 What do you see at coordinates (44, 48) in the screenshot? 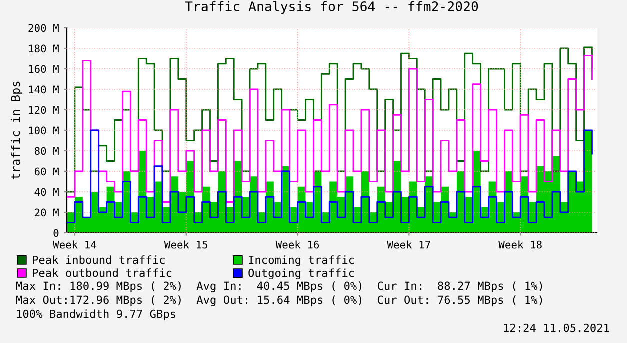
I see `y-tick-label: 180 M` at bounding box center [44, 48].